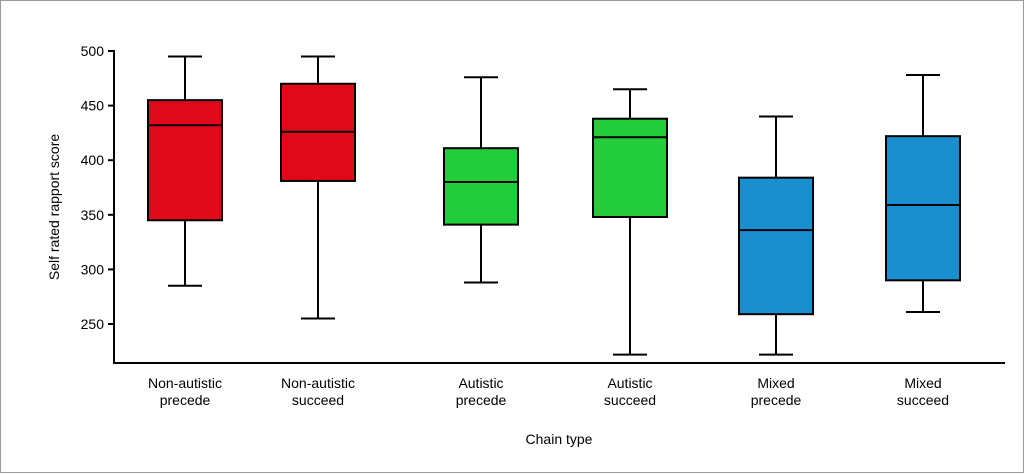 This screenshot has height=474, width=1024. Describe the element at coordinates (93, 160) in the screenshot. I see `y-tick-label: 400` at that location.